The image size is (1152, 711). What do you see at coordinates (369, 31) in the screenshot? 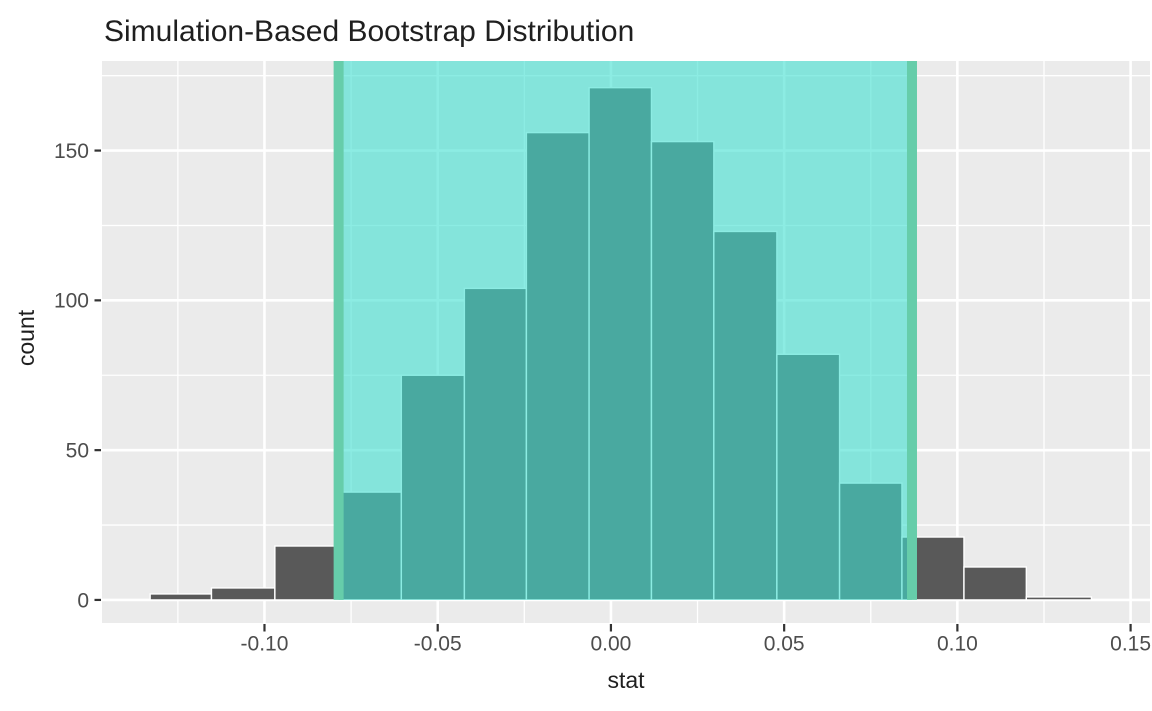
I see `plot-title: Simulation-Based Bootstrap Distribution` at bounding box center [369, 31].